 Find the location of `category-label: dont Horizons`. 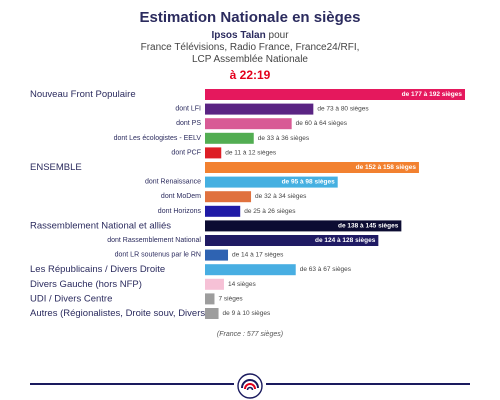

category-label: dont Horizons is located at coordinates (180, 211).